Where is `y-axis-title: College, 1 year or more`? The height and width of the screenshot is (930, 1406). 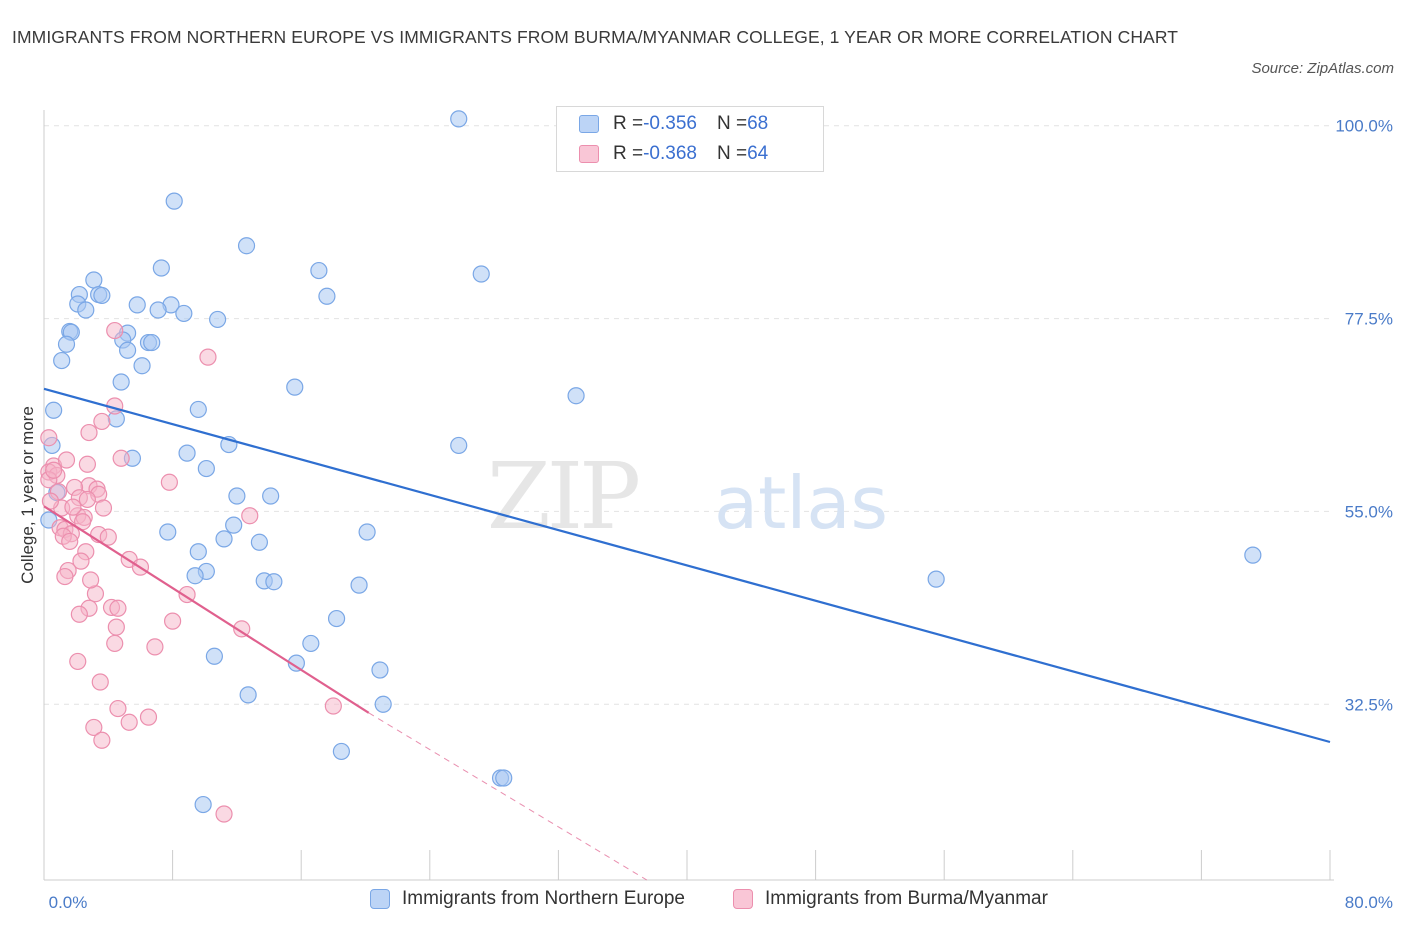 y-axis-title: College, 1 year or more is located at coordinates (27, 495).